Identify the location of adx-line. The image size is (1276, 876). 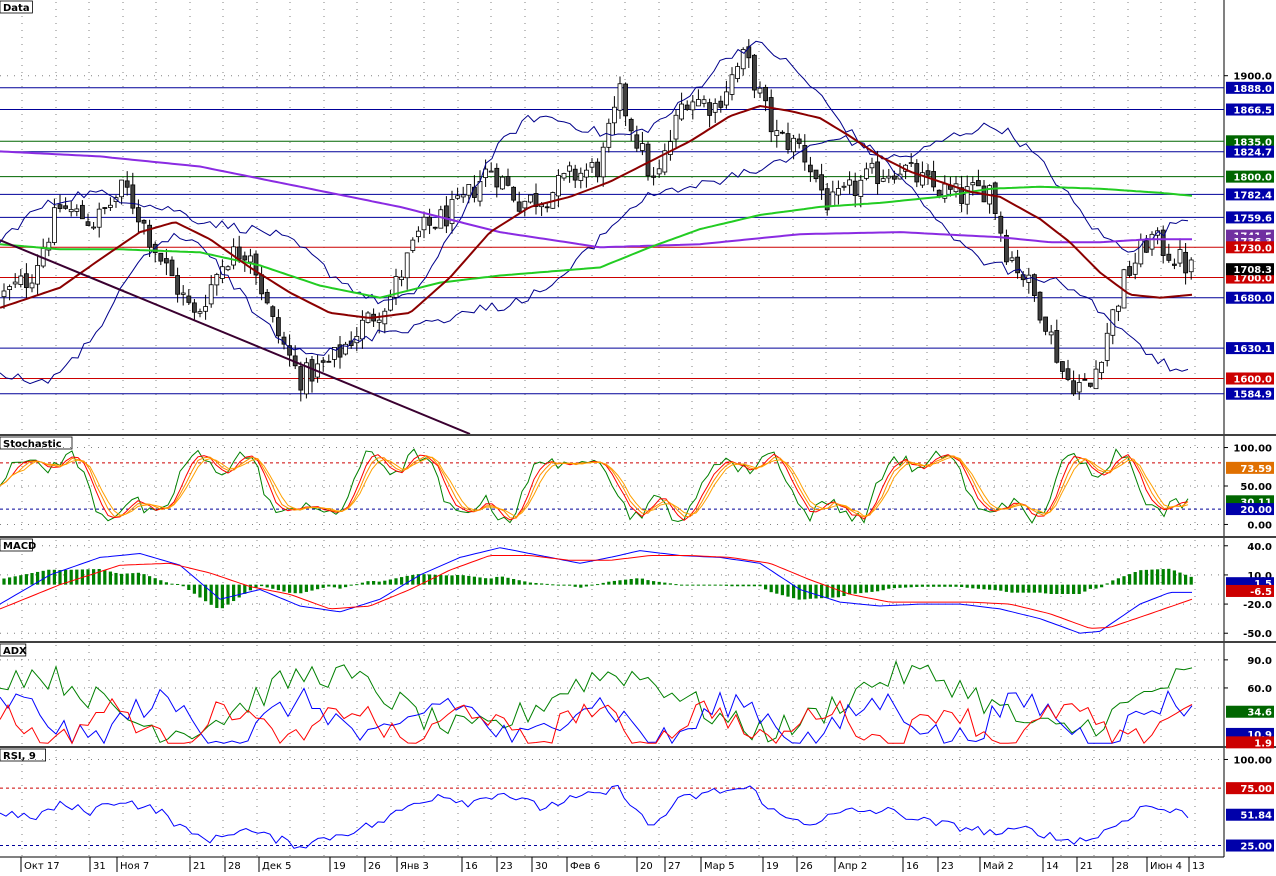
(596, 702).